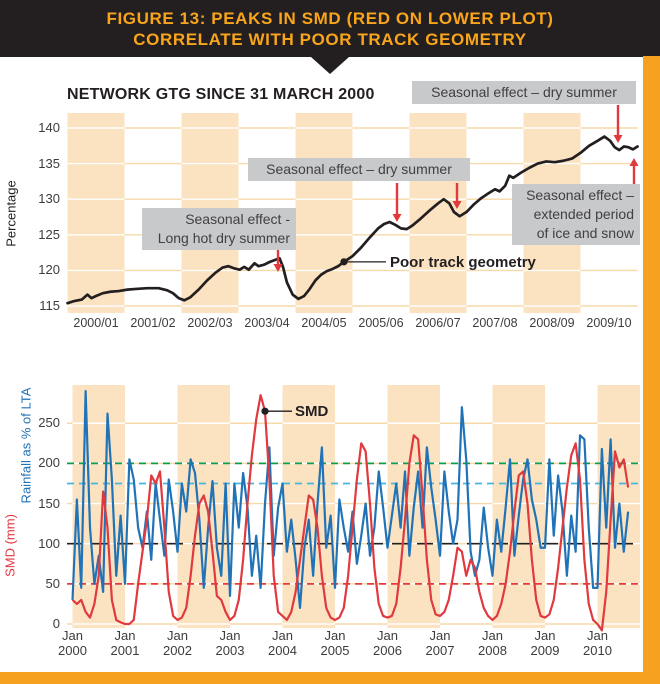  What do you see at coordinates (359, 169) in the screenshot?
I see `annotation-dry-summer-2005-06: Seasonal effect – dry summer` at bounding box center [359, 169].